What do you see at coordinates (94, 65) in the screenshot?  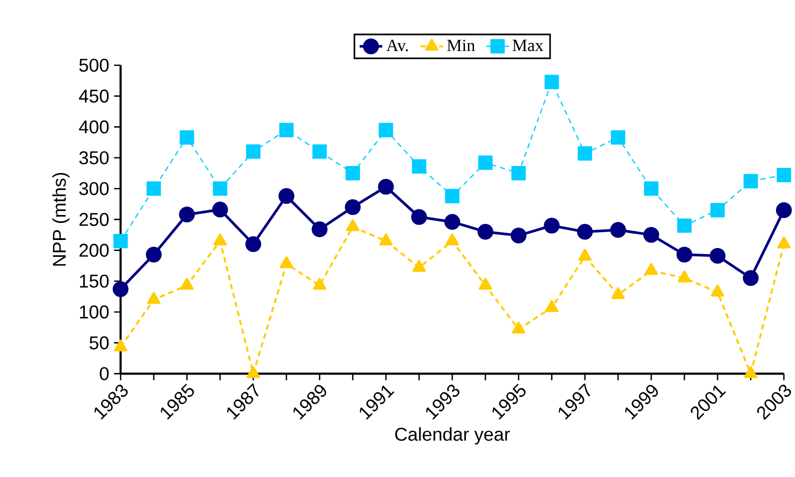 I see `y-tick-label: 500` at bounding box center [94, 65].